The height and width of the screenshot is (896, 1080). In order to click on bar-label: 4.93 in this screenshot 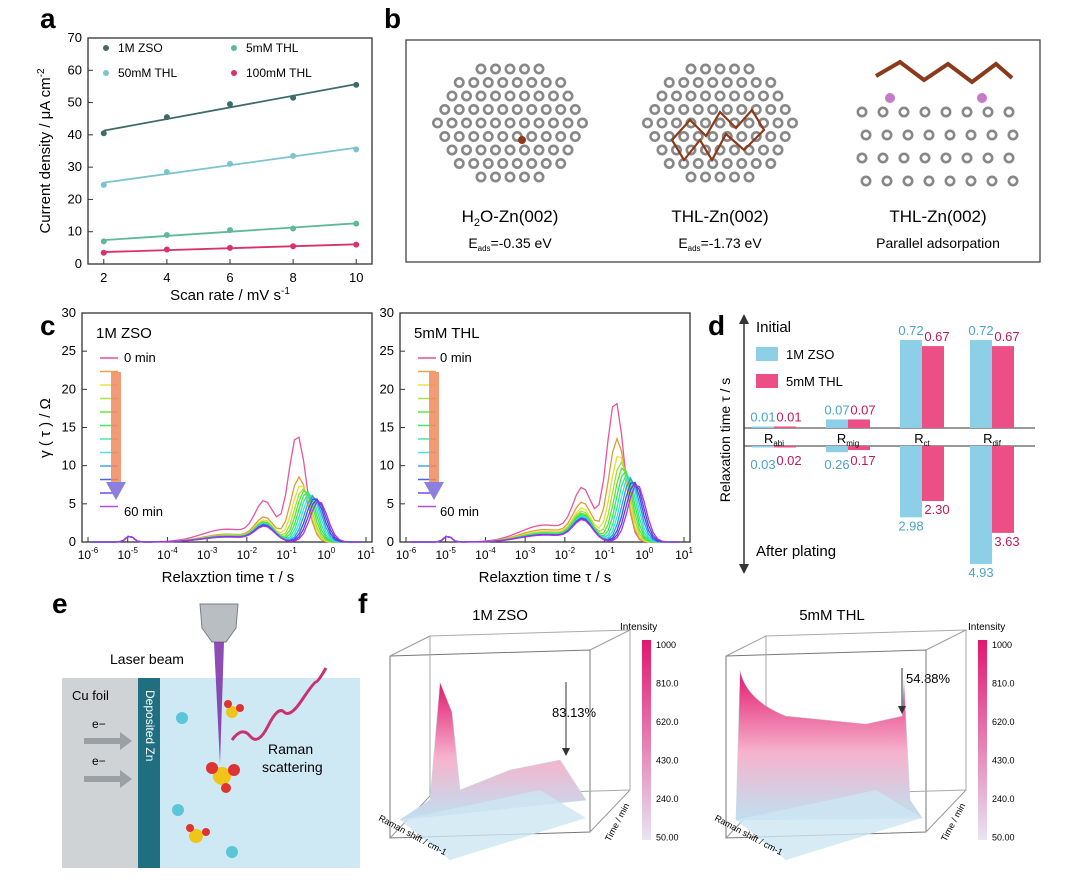, I will do `click(980, 572)`.